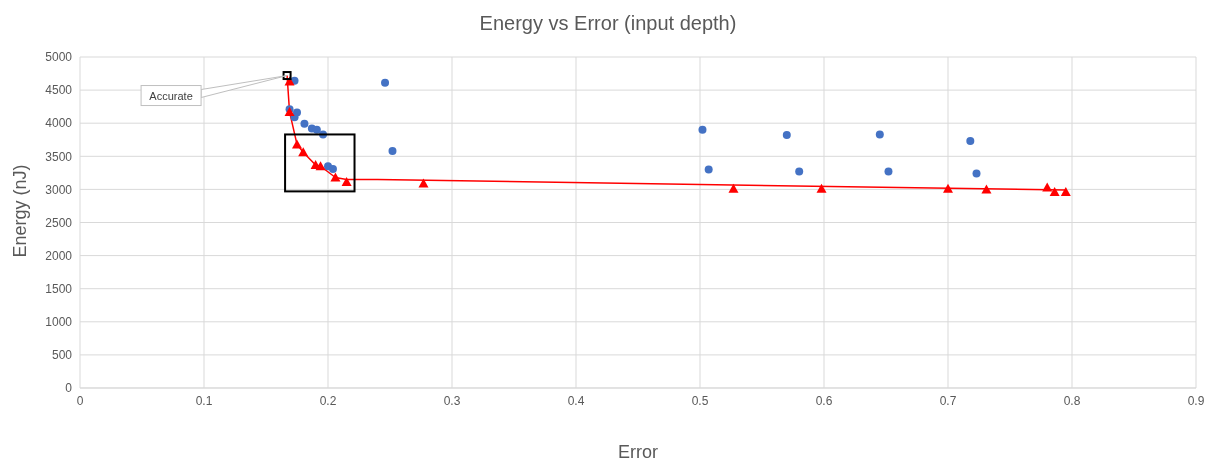  Describe the element at coordinates (59, 222) in the screenshot. I see `y-tick-label: 2500` at that location.